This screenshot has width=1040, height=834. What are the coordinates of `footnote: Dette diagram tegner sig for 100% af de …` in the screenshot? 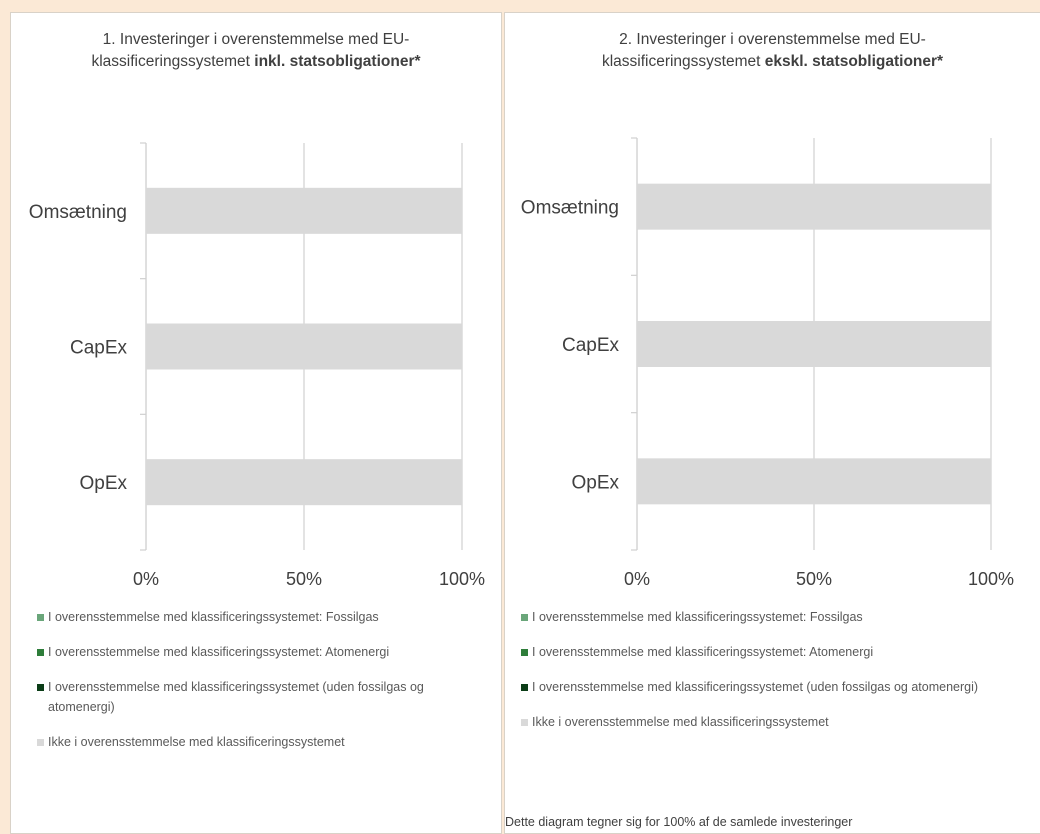 It's located at (679, 822).